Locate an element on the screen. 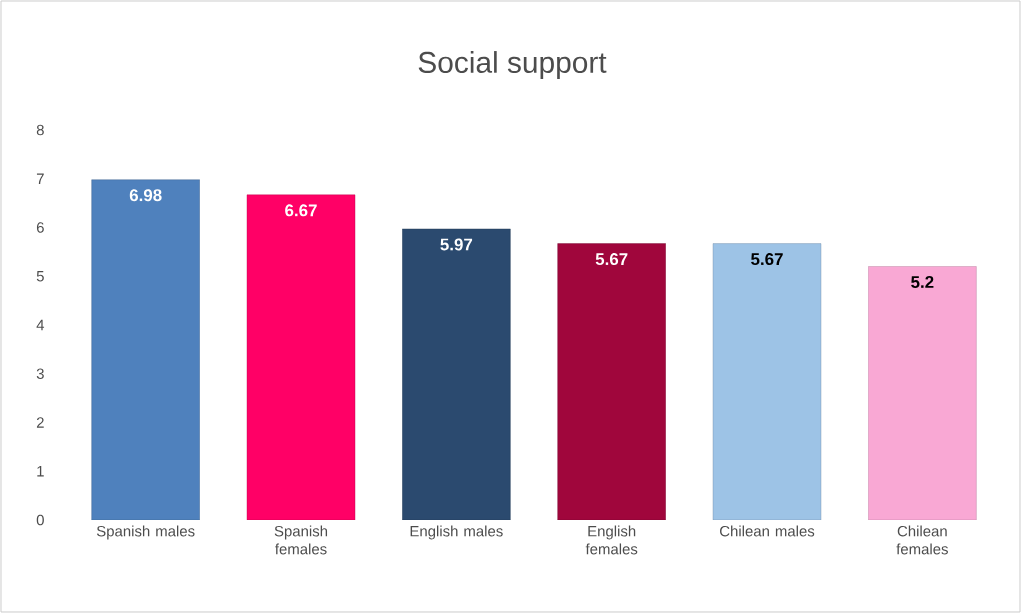 This screenshot has height=613, width=1024. y-tick-label: 6 is located at coordinates (40, 227).